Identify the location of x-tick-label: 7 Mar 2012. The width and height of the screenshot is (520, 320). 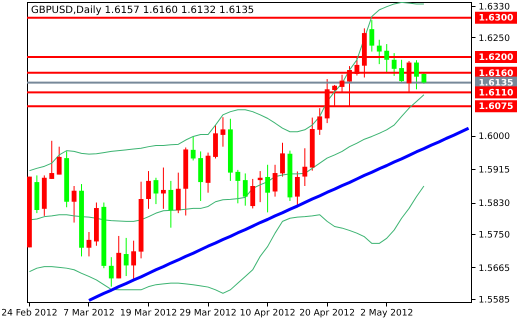
(89, 313).